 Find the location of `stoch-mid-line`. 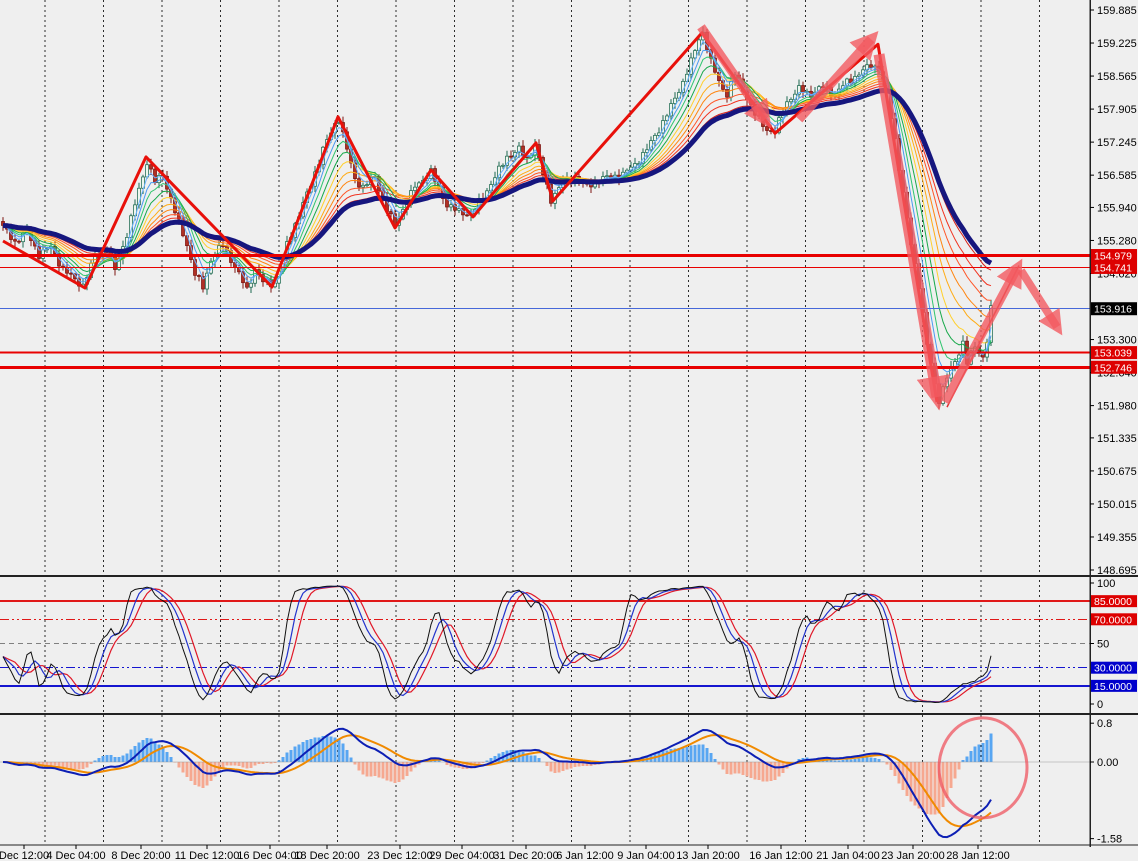

stoch-mid-line is located at coordinates (497, 644).